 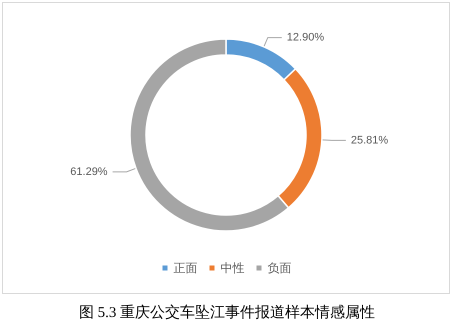 I want to click on data-label: 12.90%, so click(x=305, y=38).